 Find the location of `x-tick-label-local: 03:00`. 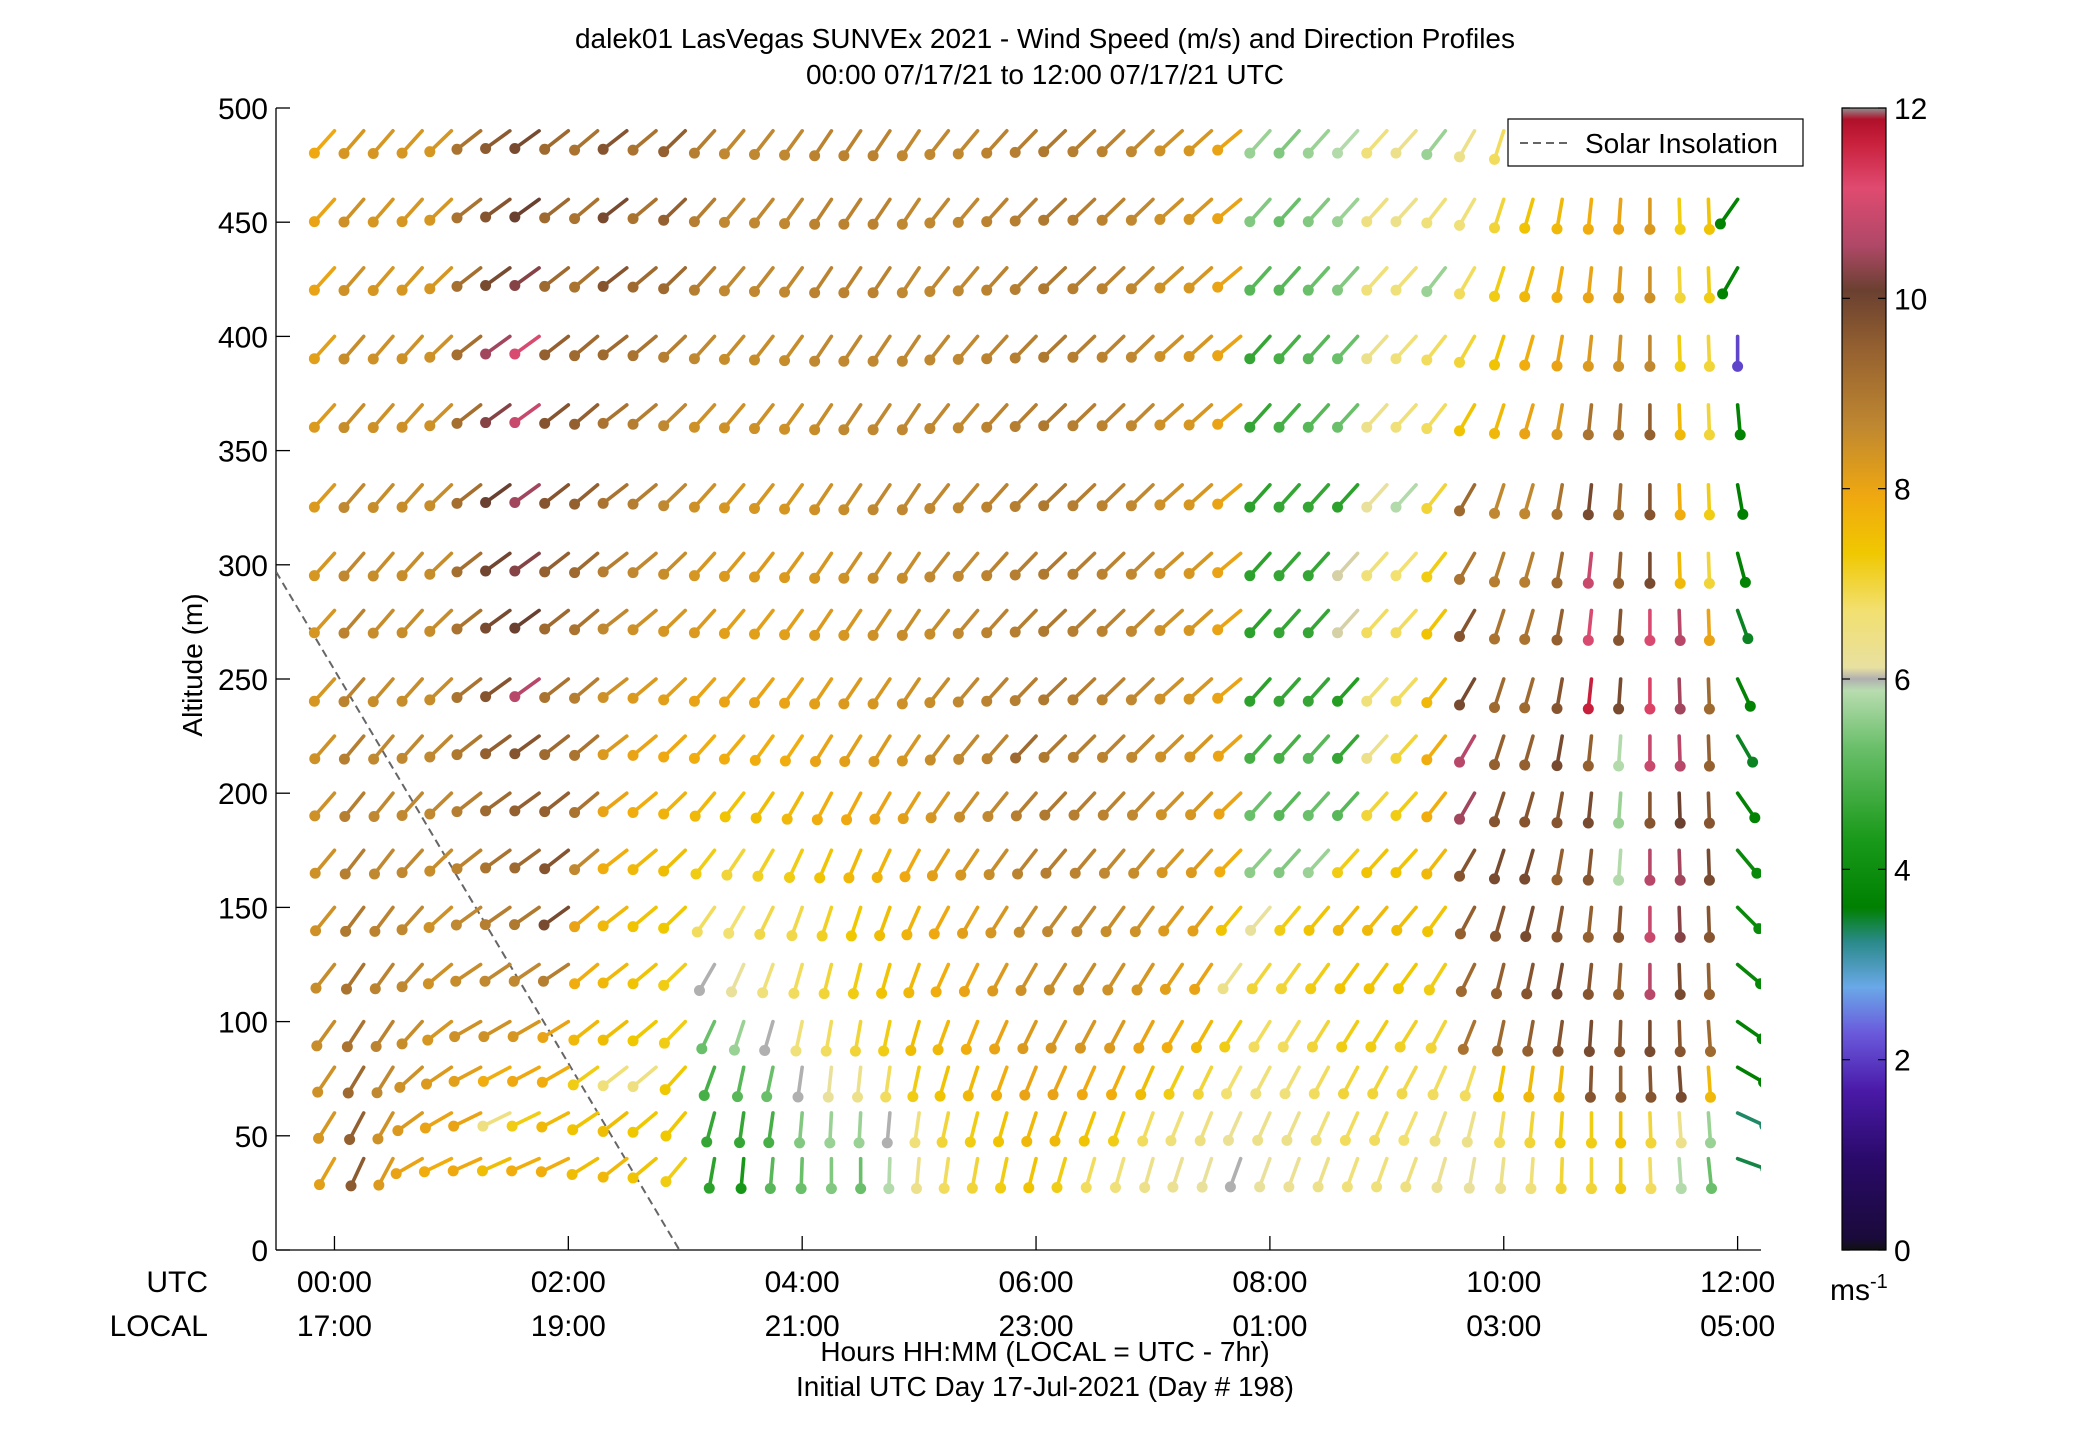

x-tick-label-local: 03:00 is located at coordinates (1503, 1326).